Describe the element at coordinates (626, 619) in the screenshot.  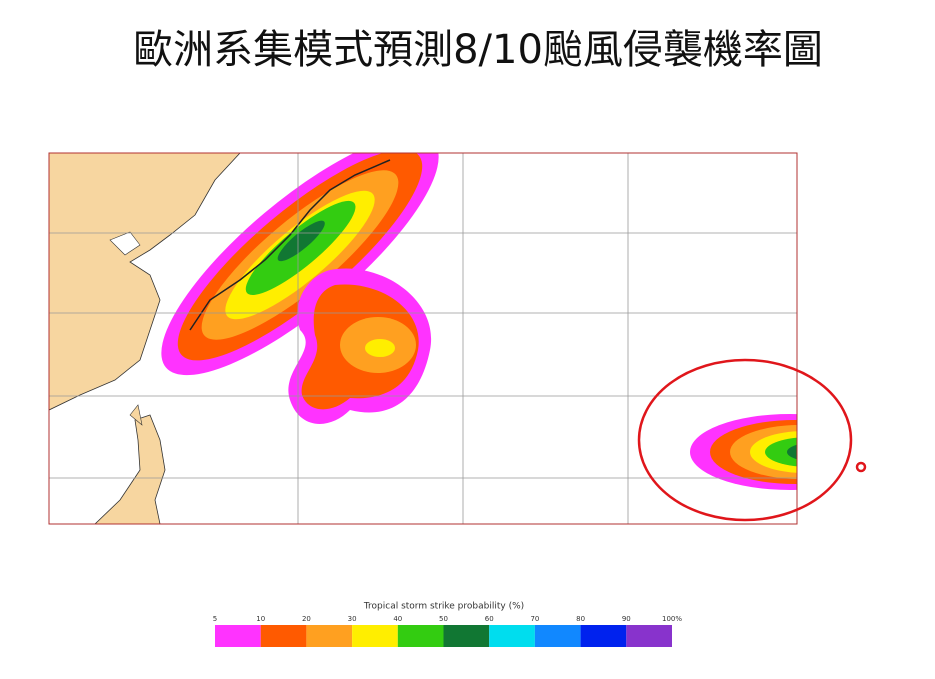
I see `colorbar-tick-label: 90` at that location.